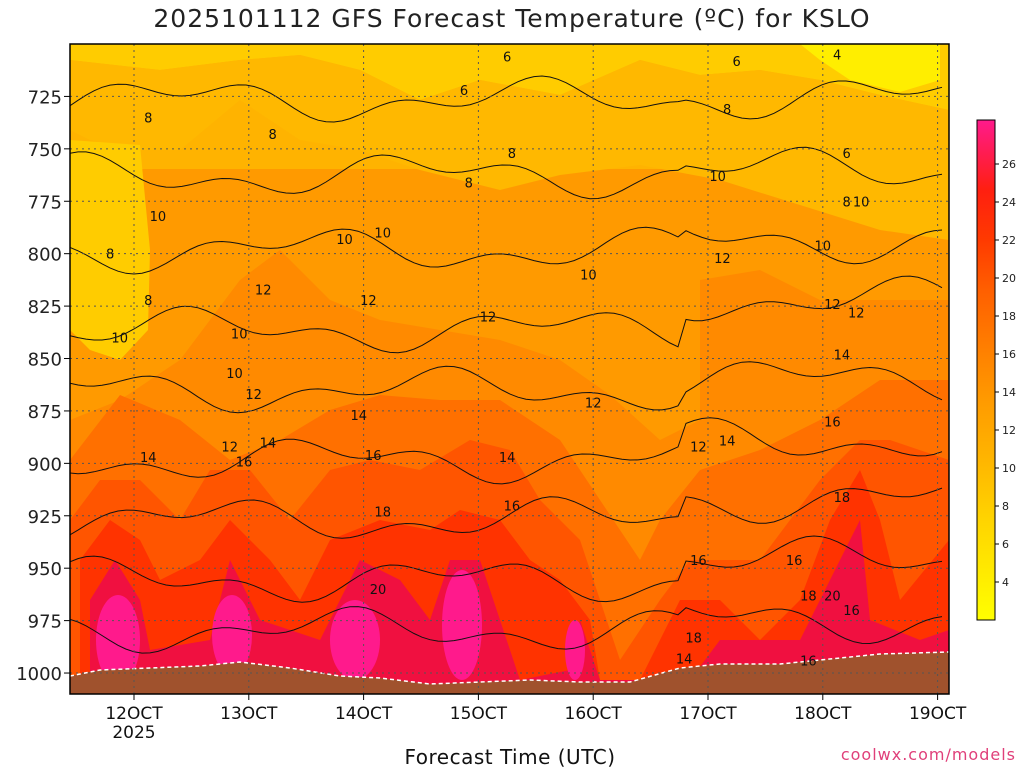  I want to click on cold-pocket, so click(110, 250).